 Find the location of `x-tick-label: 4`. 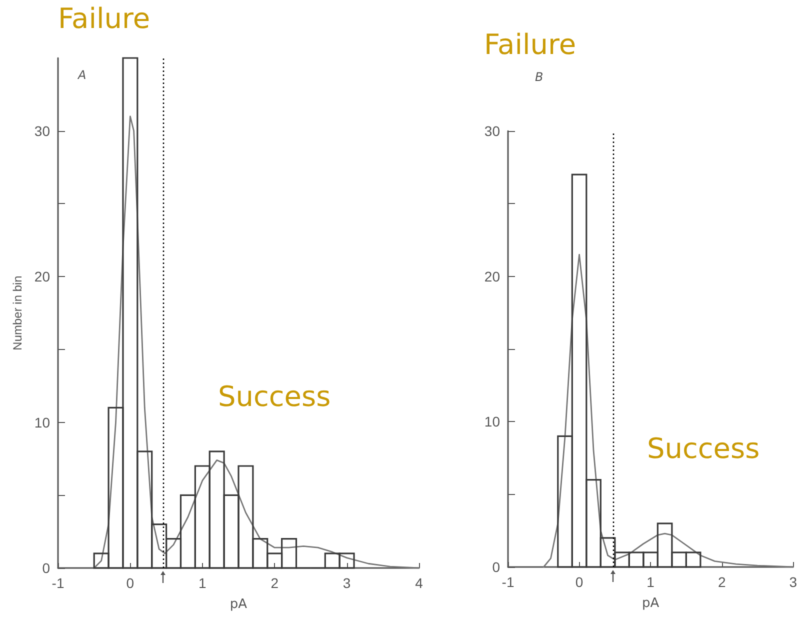

x-tick-label: 4 is located at coordinates (419, 583).